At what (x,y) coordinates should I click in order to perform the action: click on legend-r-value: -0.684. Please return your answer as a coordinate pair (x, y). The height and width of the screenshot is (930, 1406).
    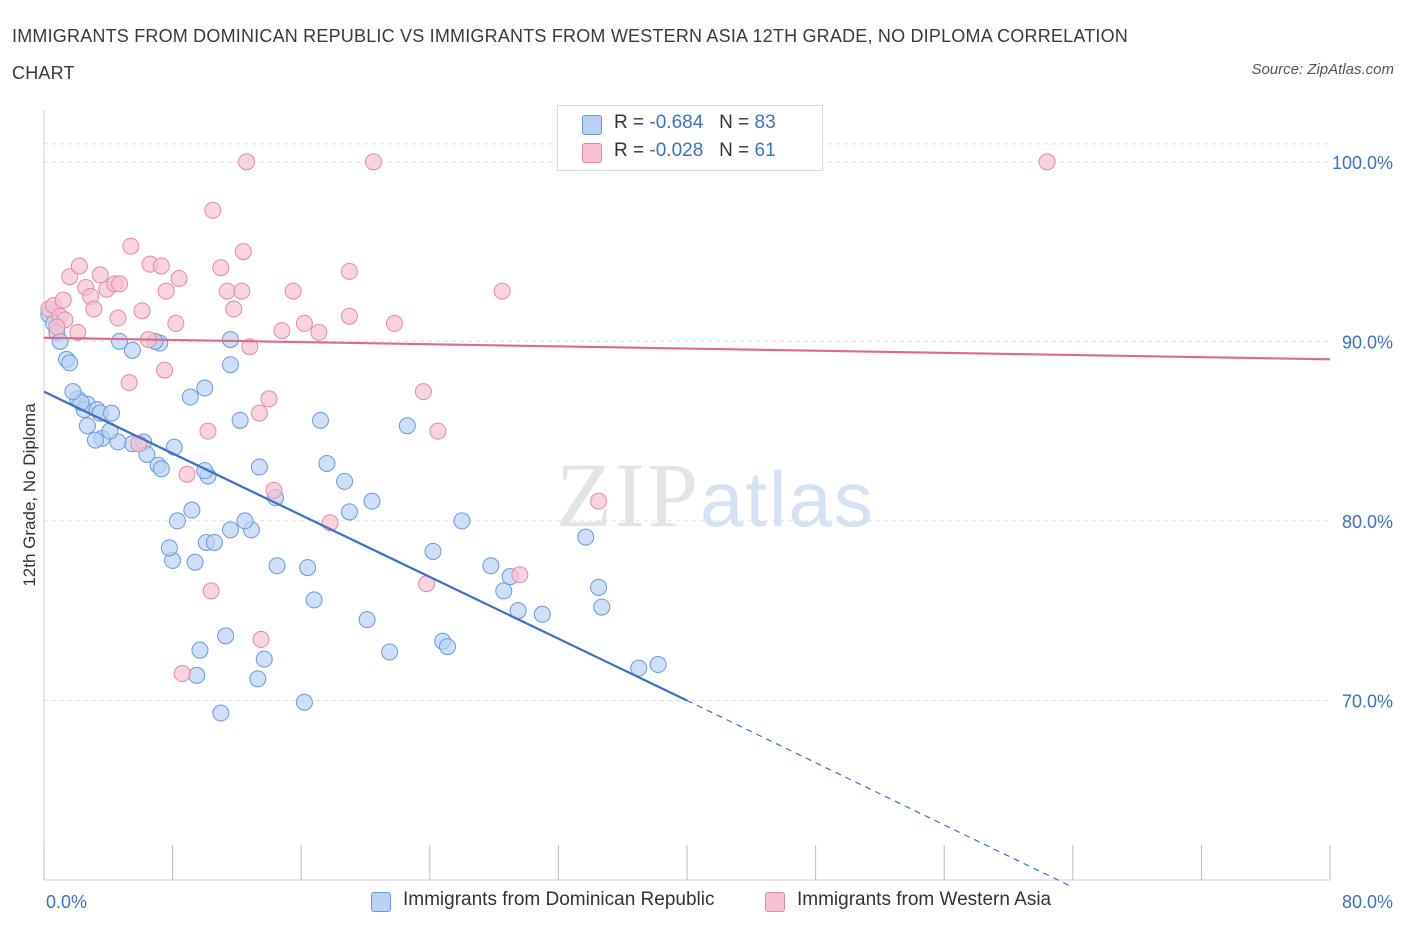
    Looking at the image, I should click on (676, 122).